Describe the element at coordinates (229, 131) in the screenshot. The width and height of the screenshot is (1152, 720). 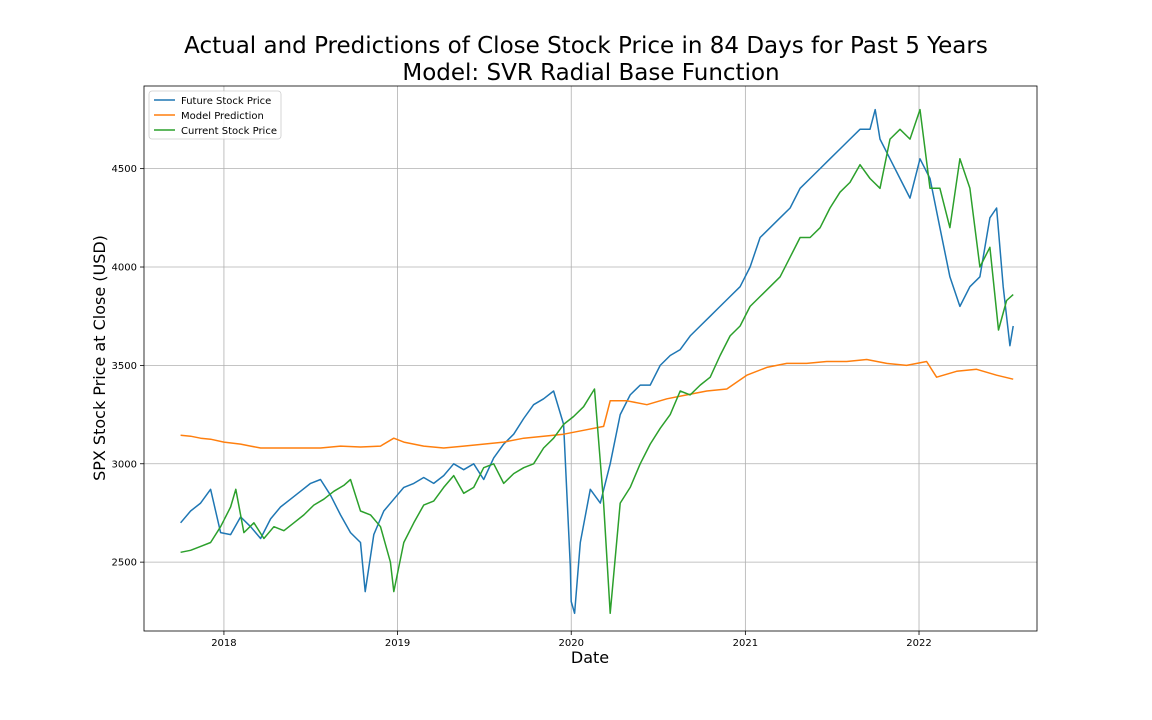
I see `legend-label-current: Current Stock Price` at that location.